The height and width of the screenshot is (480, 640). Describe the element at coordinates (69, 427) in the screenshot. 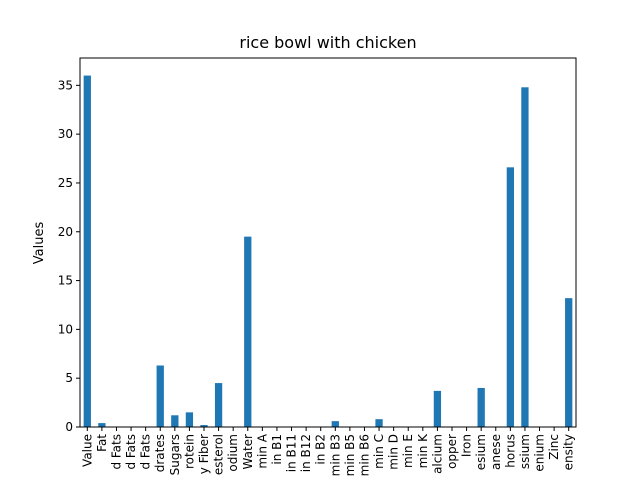

I see `y-tick-label: 0` at that location.